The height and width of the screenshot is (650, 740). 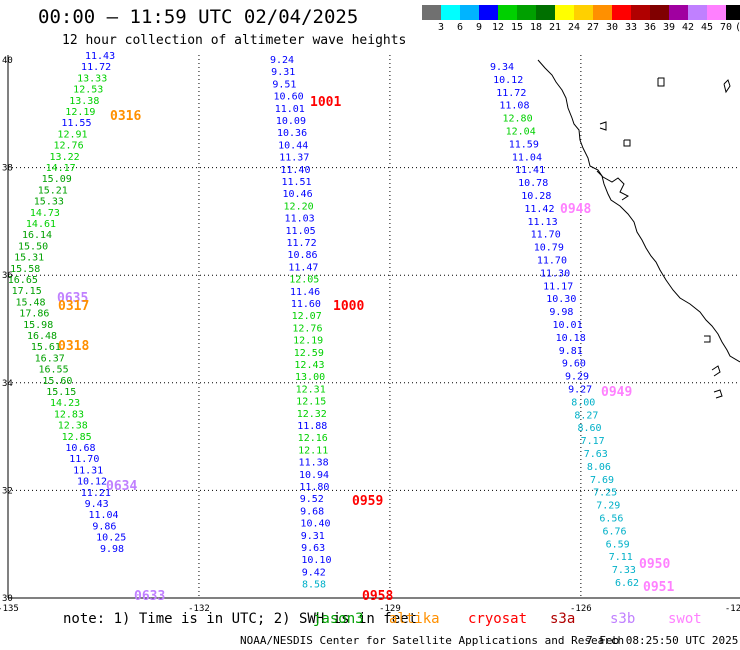 What do you see at coordinates (84, 101) in the screenshot?
I see `wave-height-label: 13.38` at bounding box center [84, 101].